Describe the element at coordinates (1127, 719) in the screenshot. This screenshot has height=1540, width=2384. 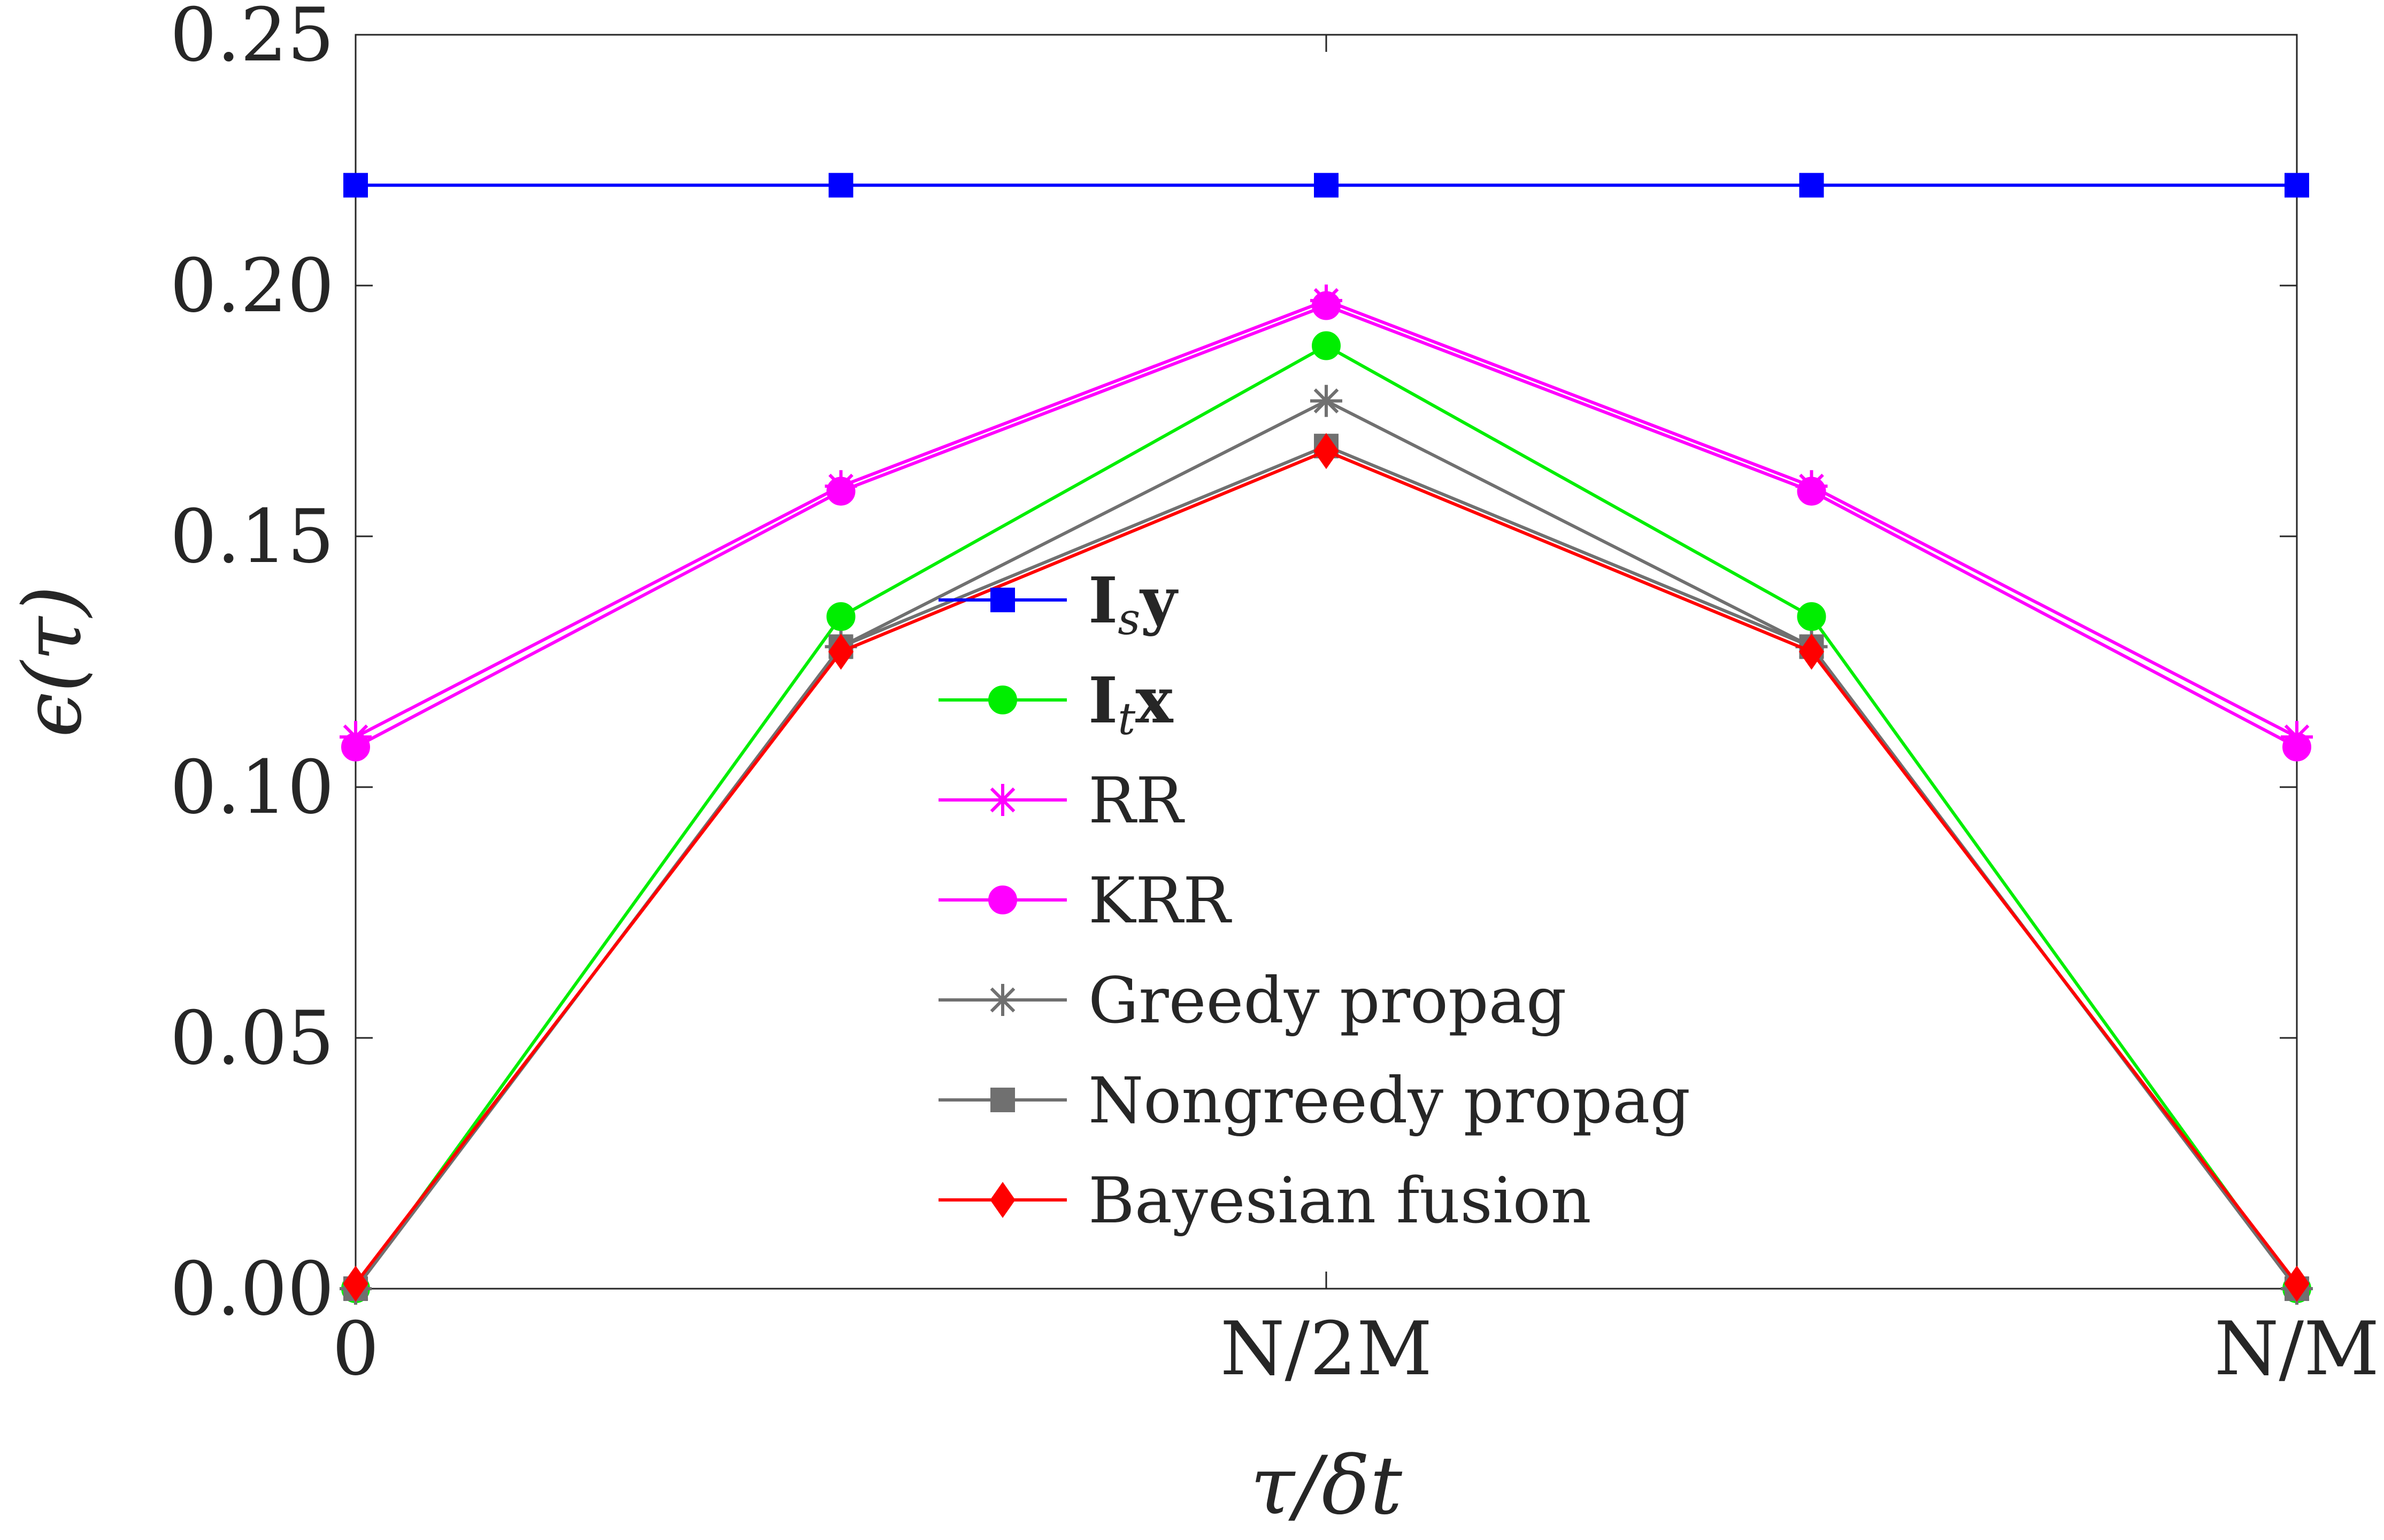
I see `legend-label-sub: t` at that location.